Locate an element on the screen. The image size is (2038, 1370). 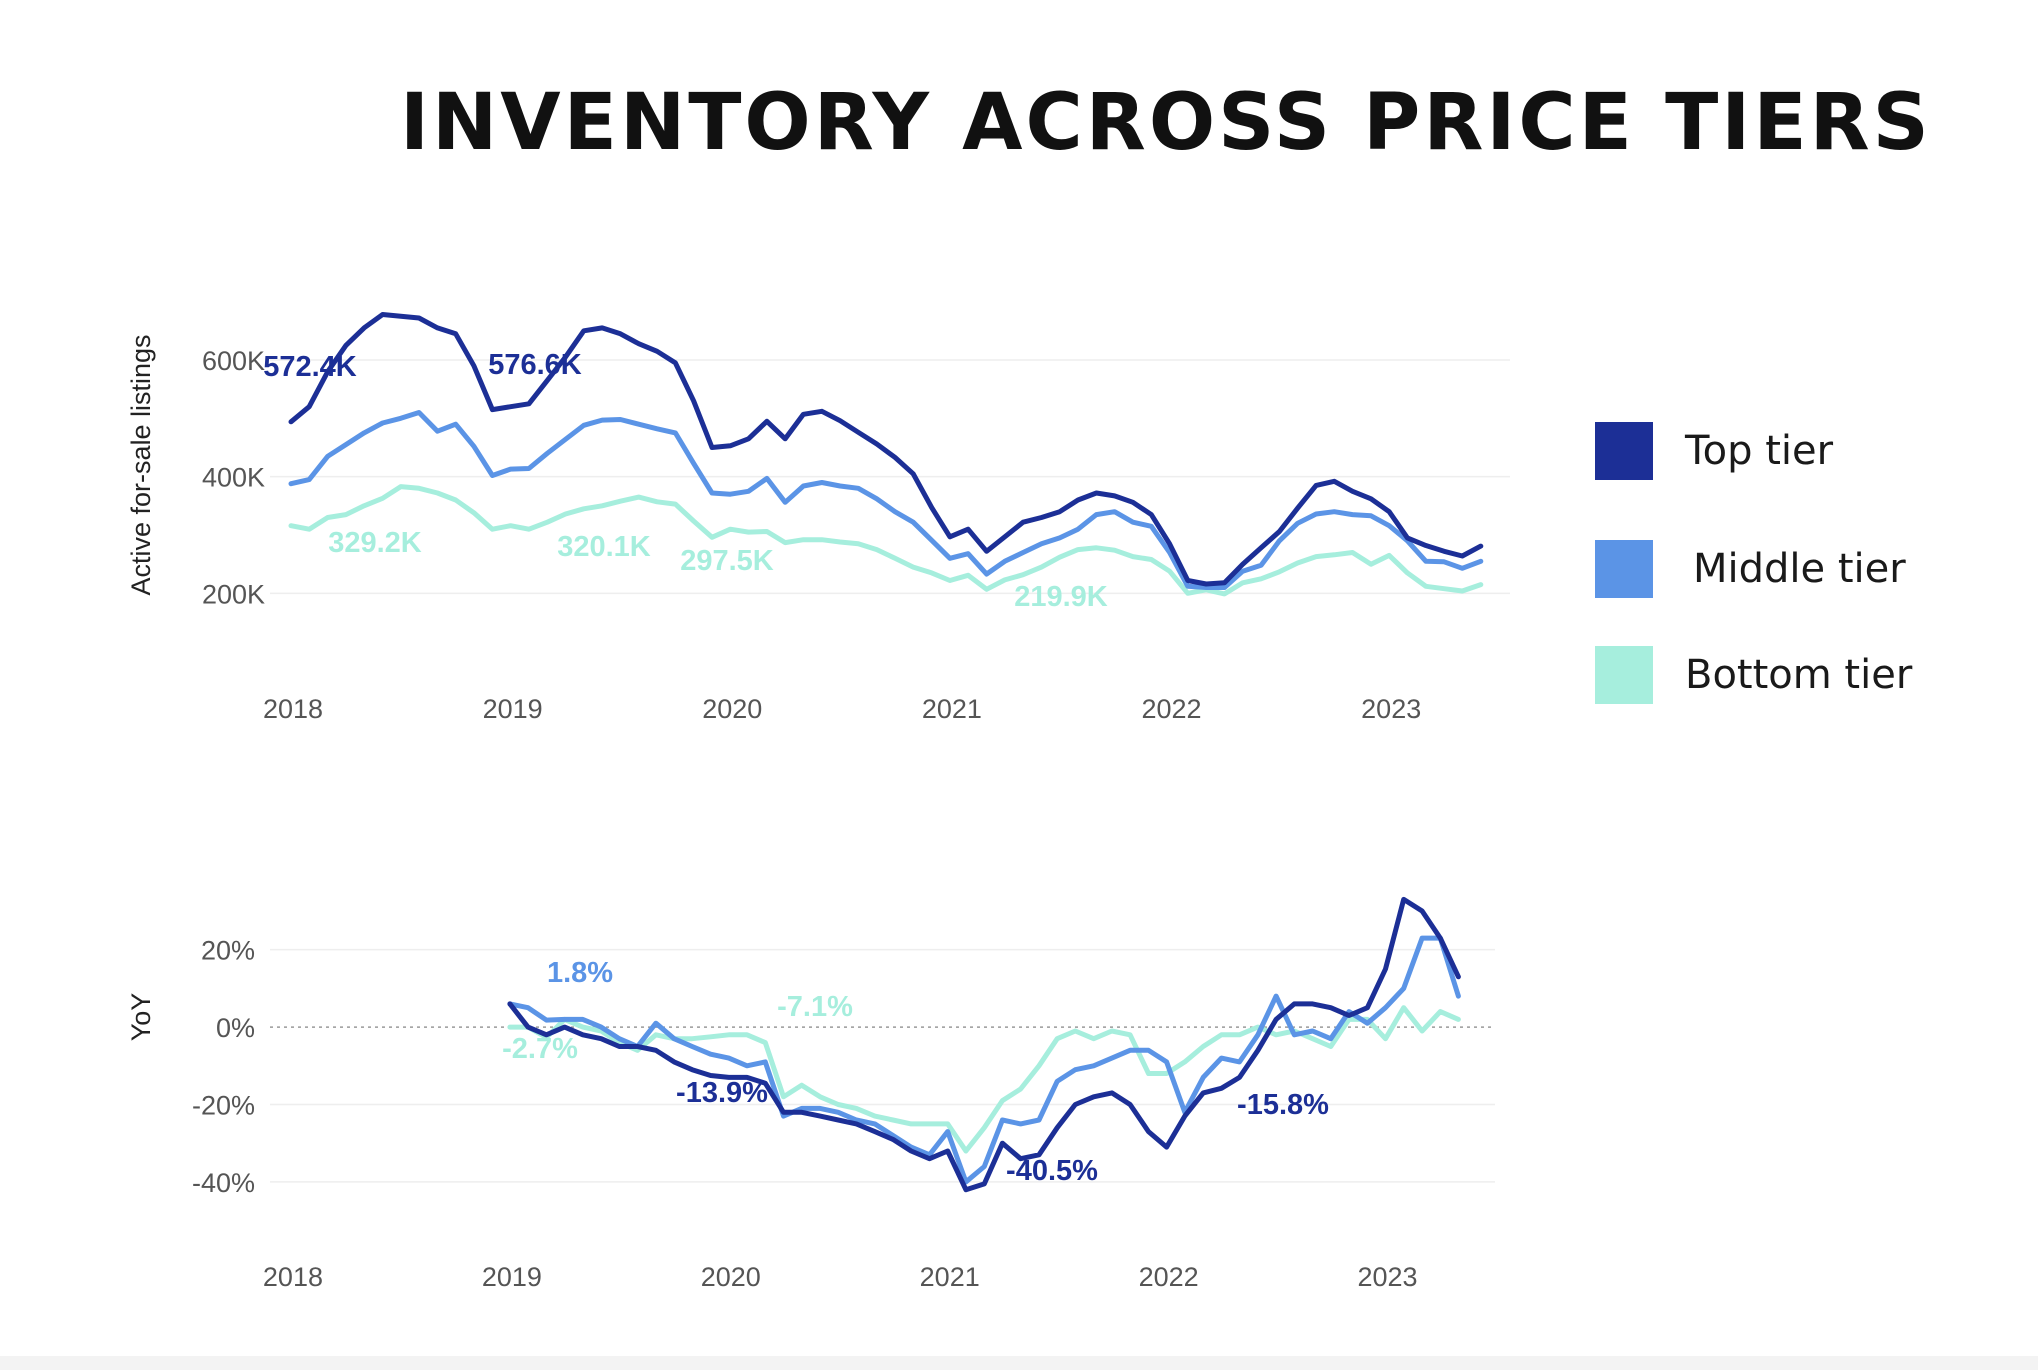
legend-item-top-tier: Top tier is located at coordinates (1795, 451).